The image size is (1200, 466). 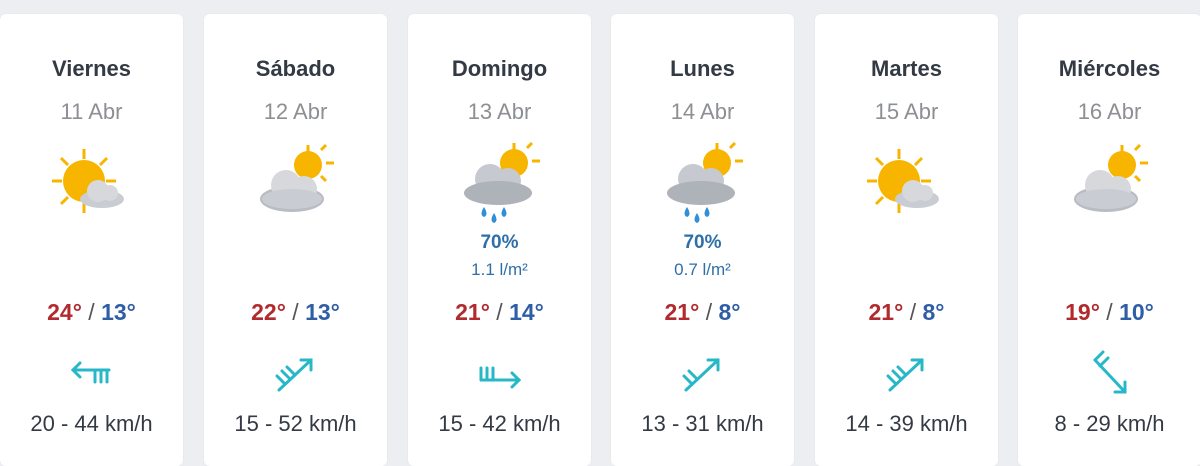 What do you see at coordinates (1109, 372) in the screenshot?
I see `wind-arrow-southeast-icon` at bounding box center [1109, 372].